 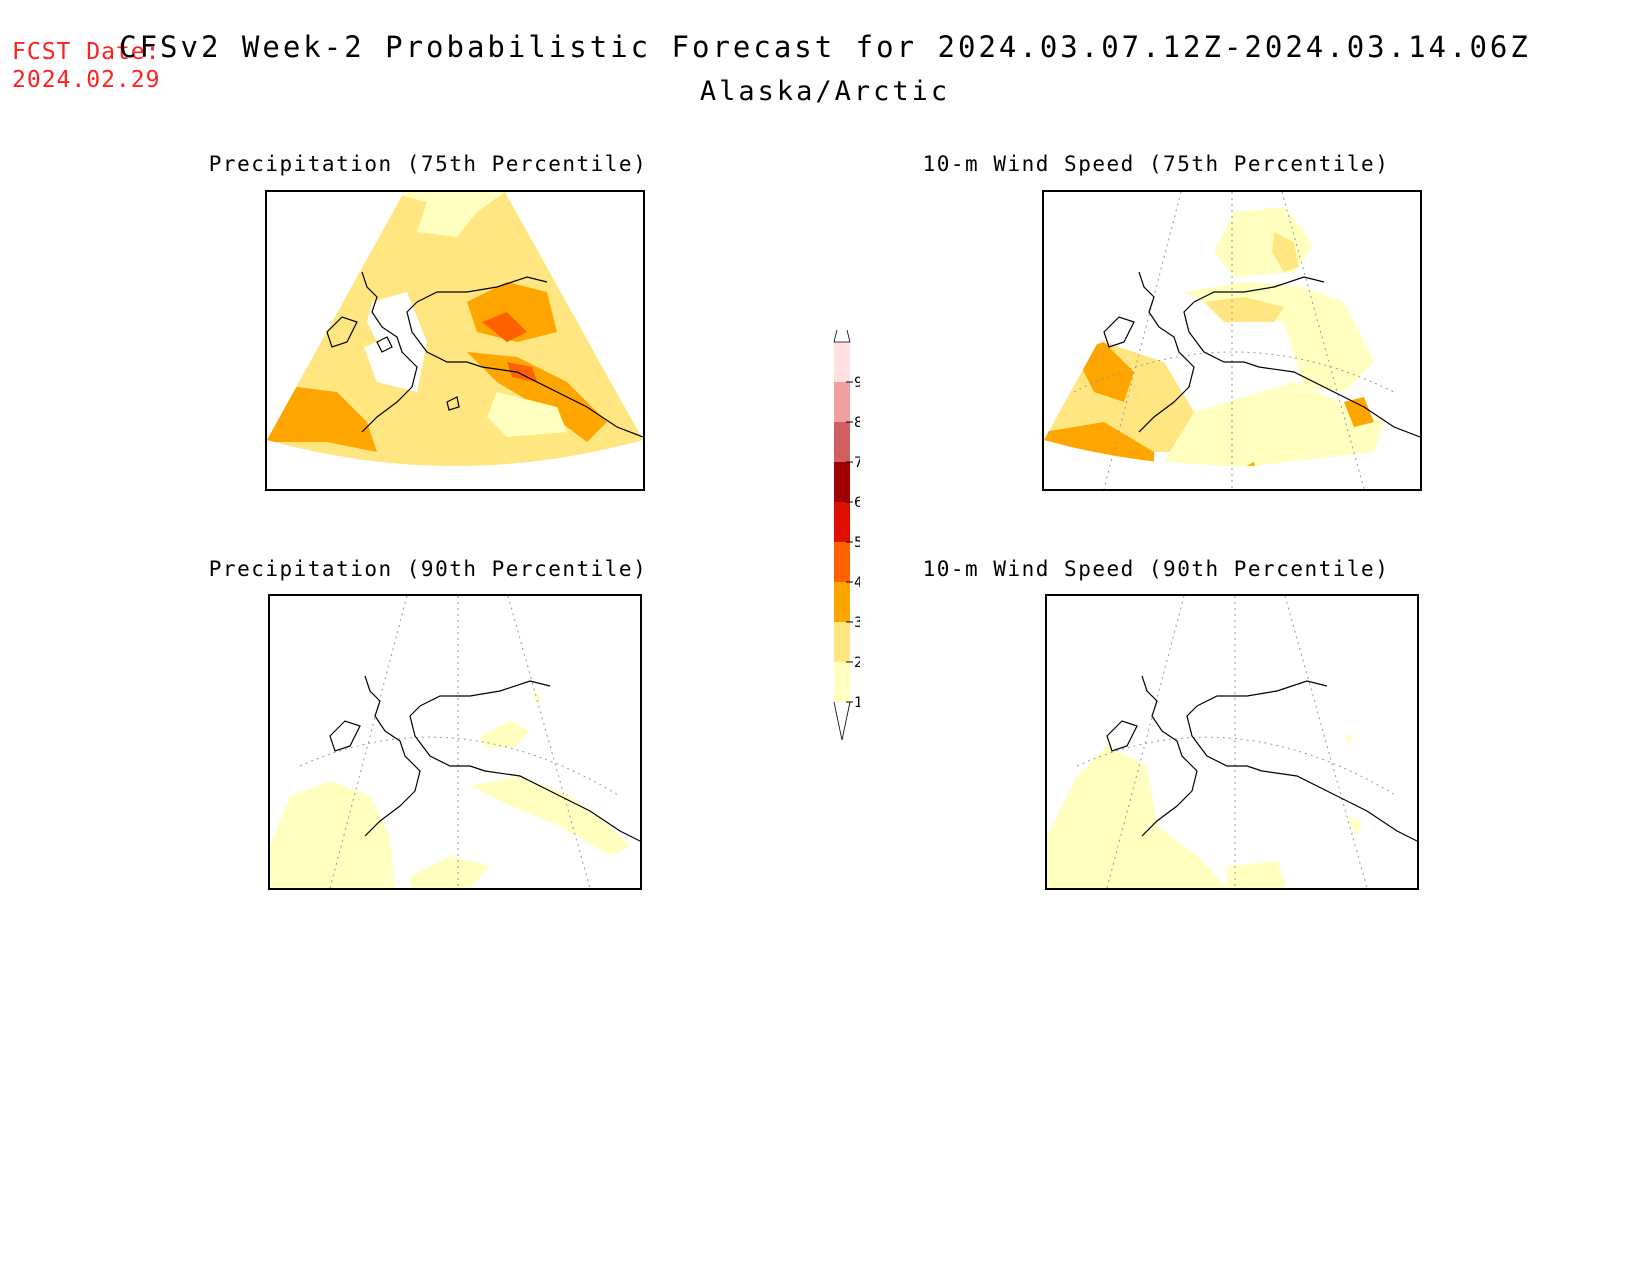 What do you see at coordinates (86, 52) in the screenshot?
I see `fcst-date-label: FCST Date:` at bounding box center [86, 52].